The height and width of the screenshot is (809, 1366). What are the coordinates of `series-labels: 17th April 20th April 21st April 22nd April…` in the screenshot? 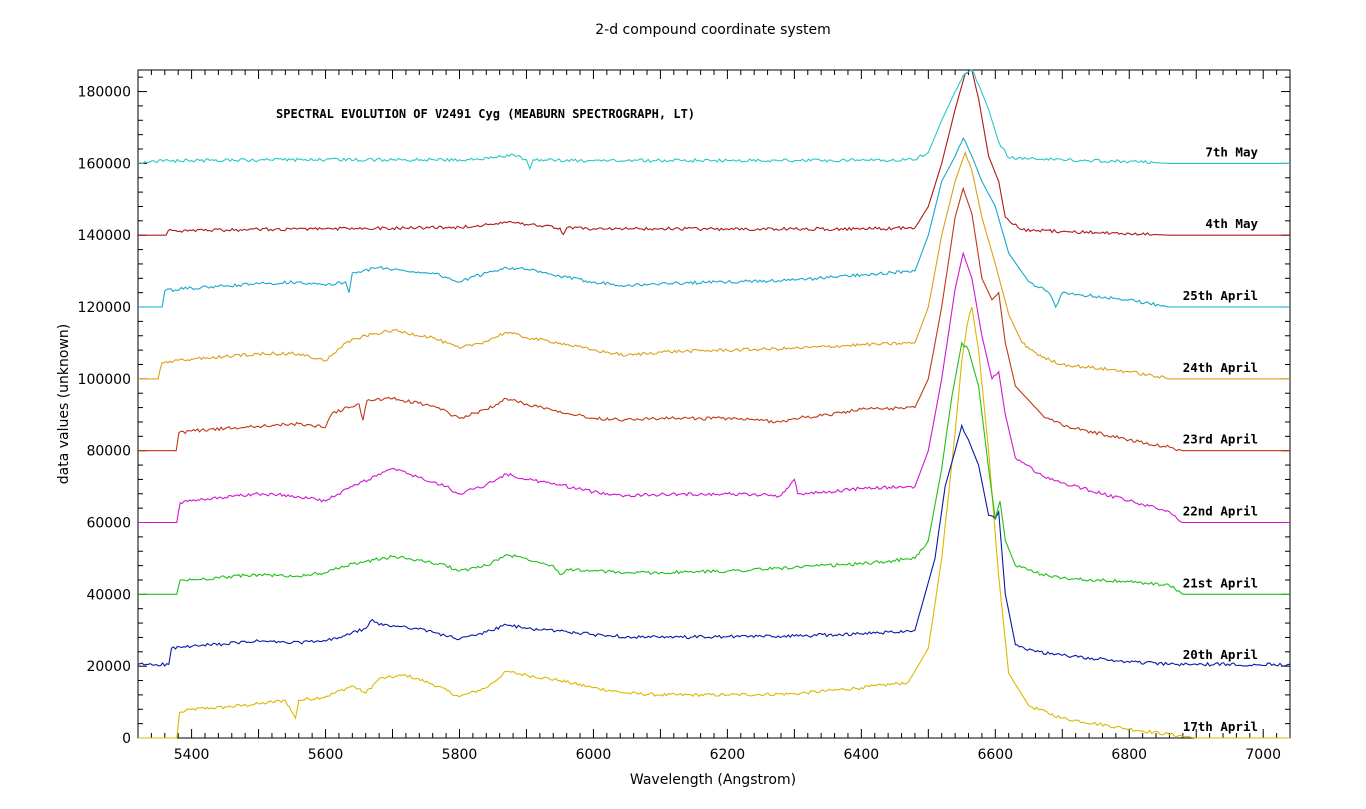 It's located at (1221, 439).